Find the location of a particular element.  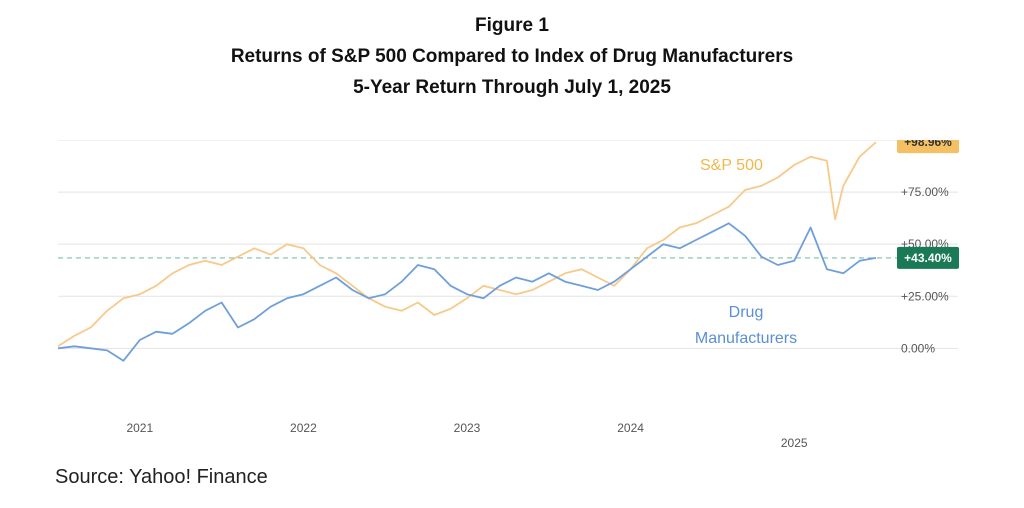

x-tick-label: 2023 is located at coordinates (467, 428).